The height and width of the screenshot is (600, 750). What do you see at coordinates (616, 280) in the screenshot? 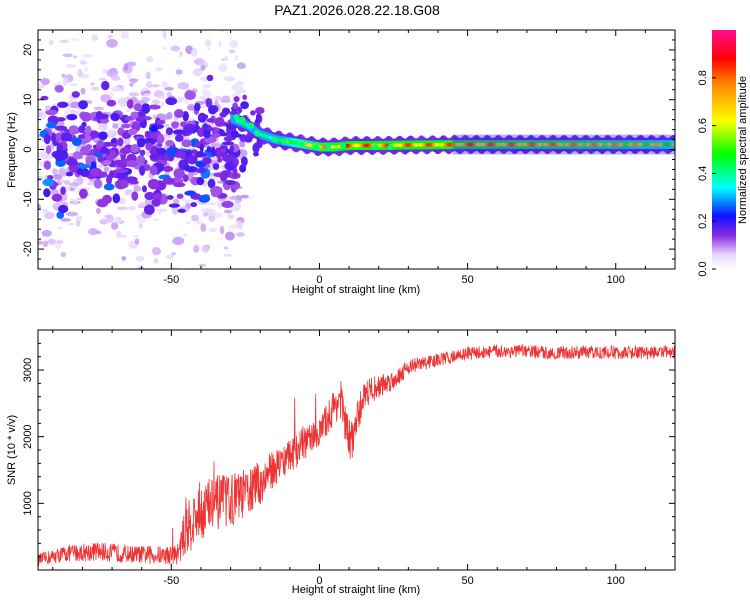
I see `spectrogram-xtick-label: 100` at bounding box center [616, 280].